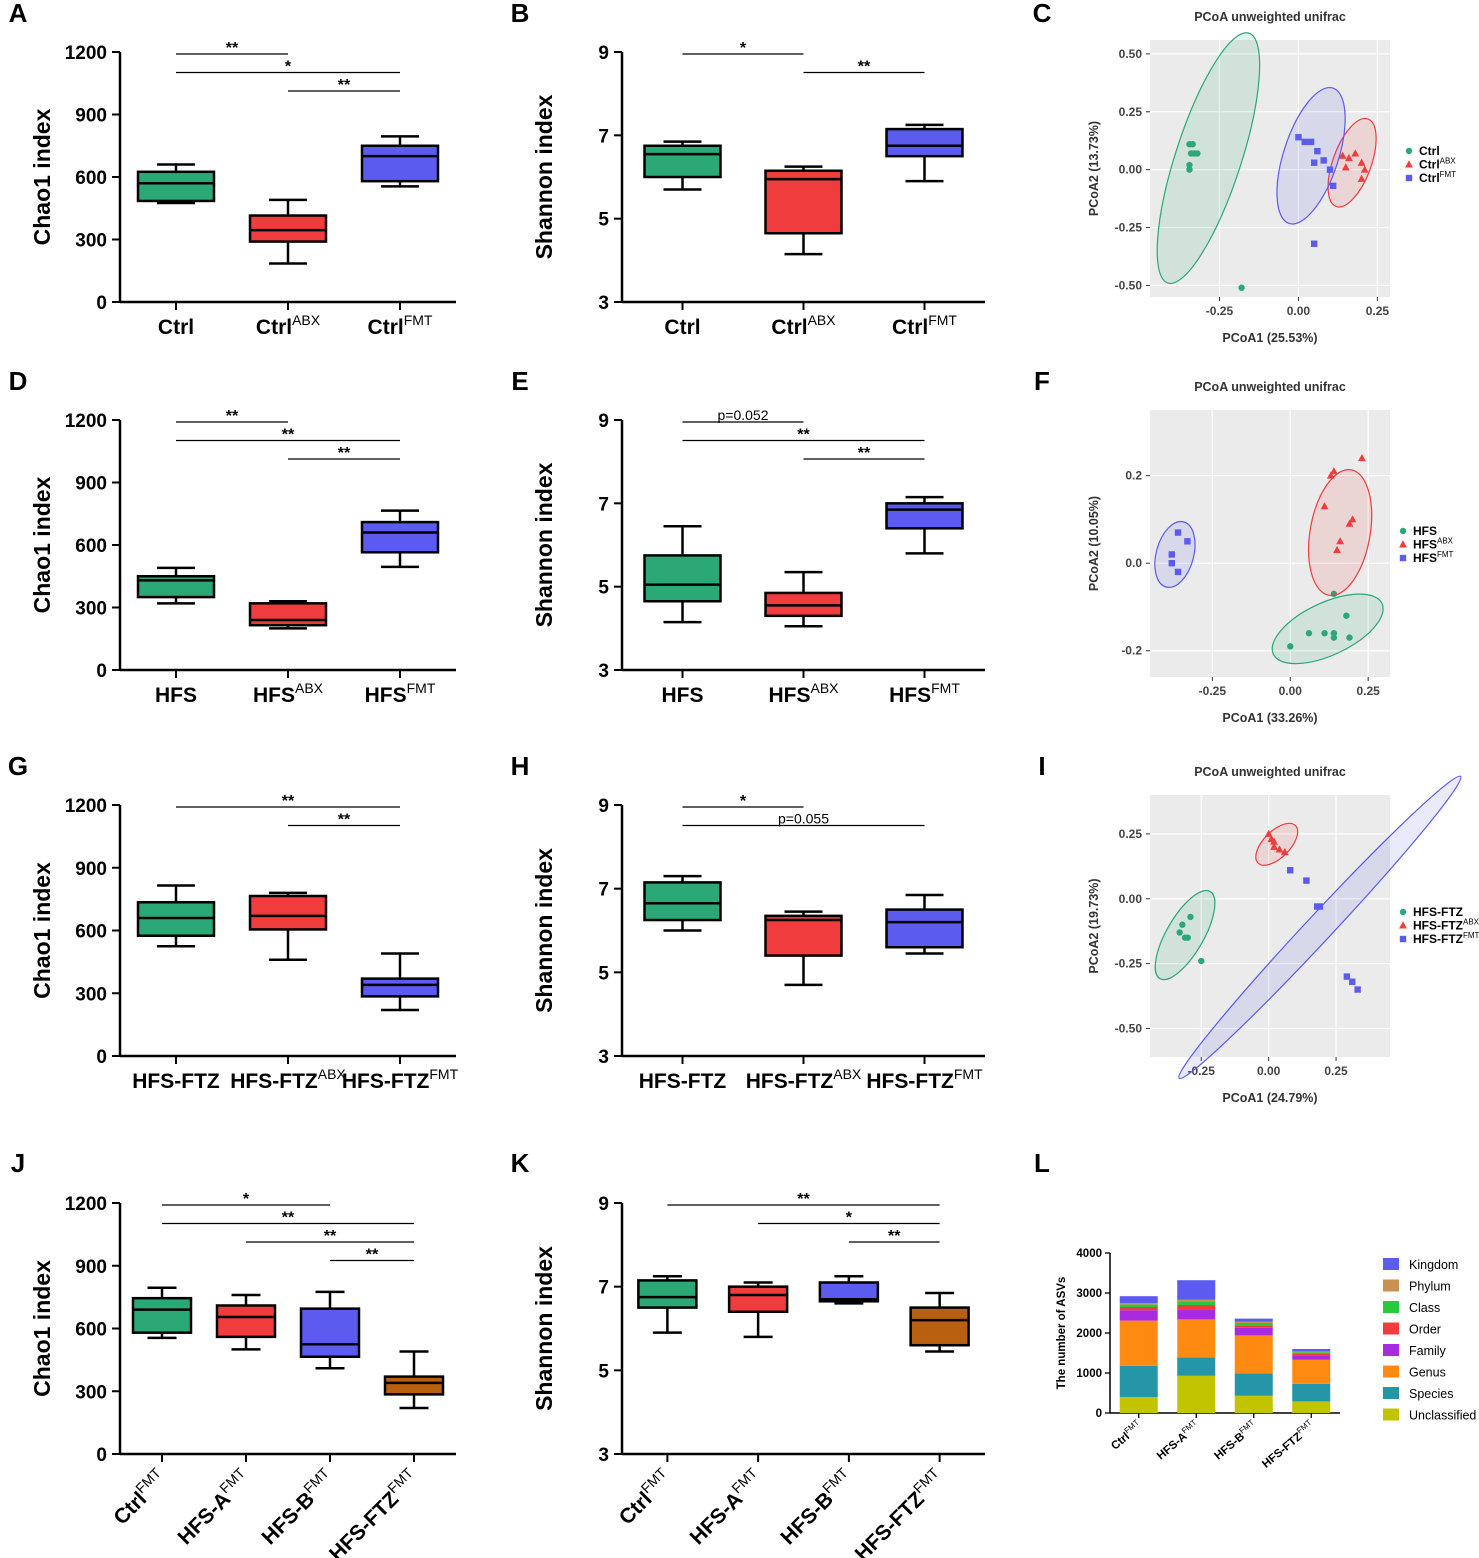  I want to click on y-tick-label: -0.25, so click(1129, 964).